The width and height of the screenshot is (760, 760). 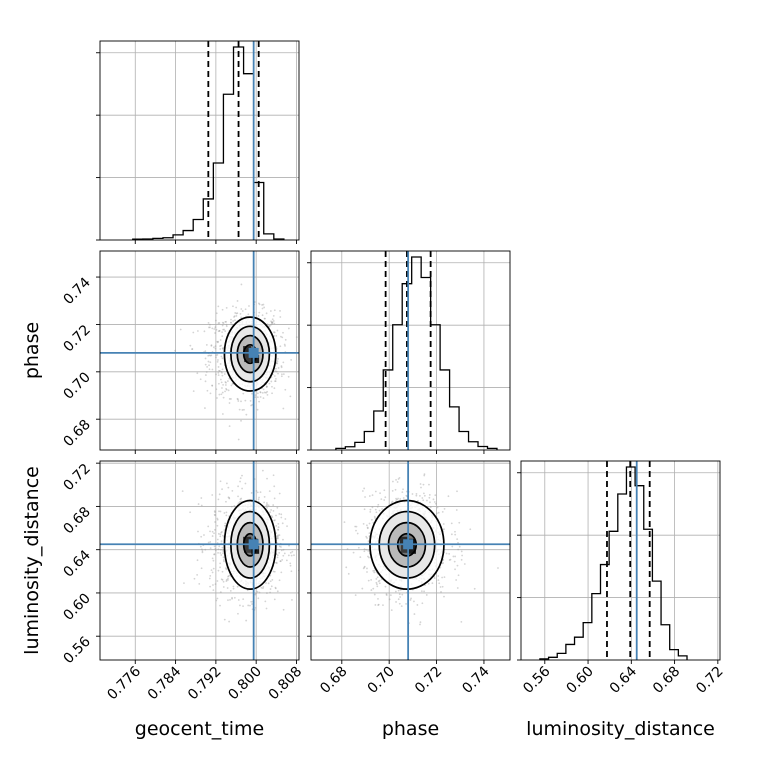 I want to click on panel-frame, so click(x=410, y=350).